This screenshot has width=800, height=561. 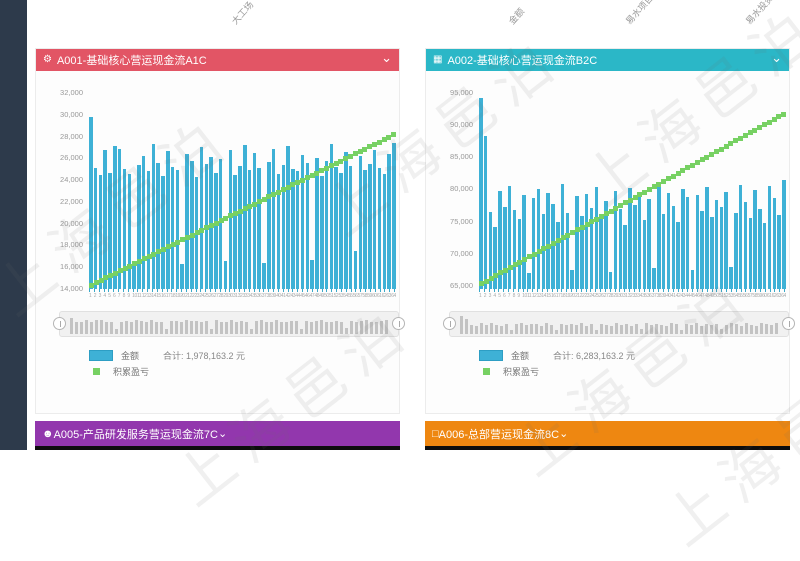 I want to click on panel-a001-header: ⚙ A001-基础核心营运现金流A1C ⌄, so click(x=217, y=60).